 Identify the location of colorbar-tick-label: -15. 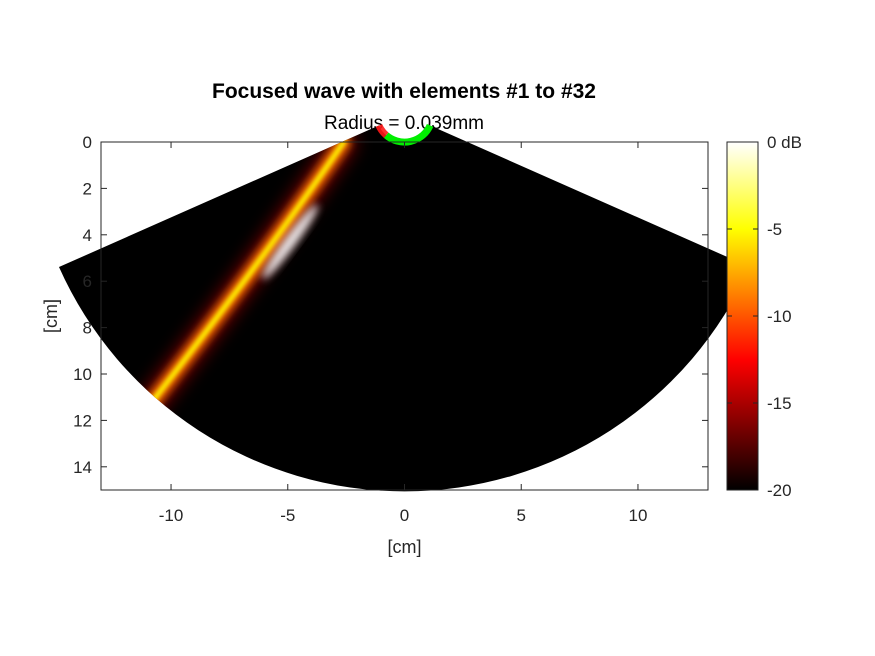
(779, 403).